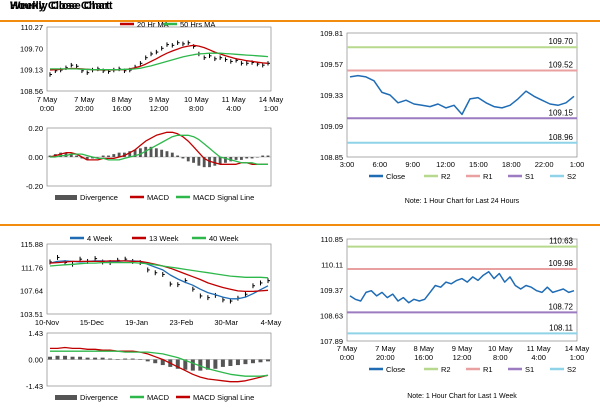 This screenshot has width=600, height=413. I want to click on hourly-price-y-tick: 109.70, so click(31, 48).